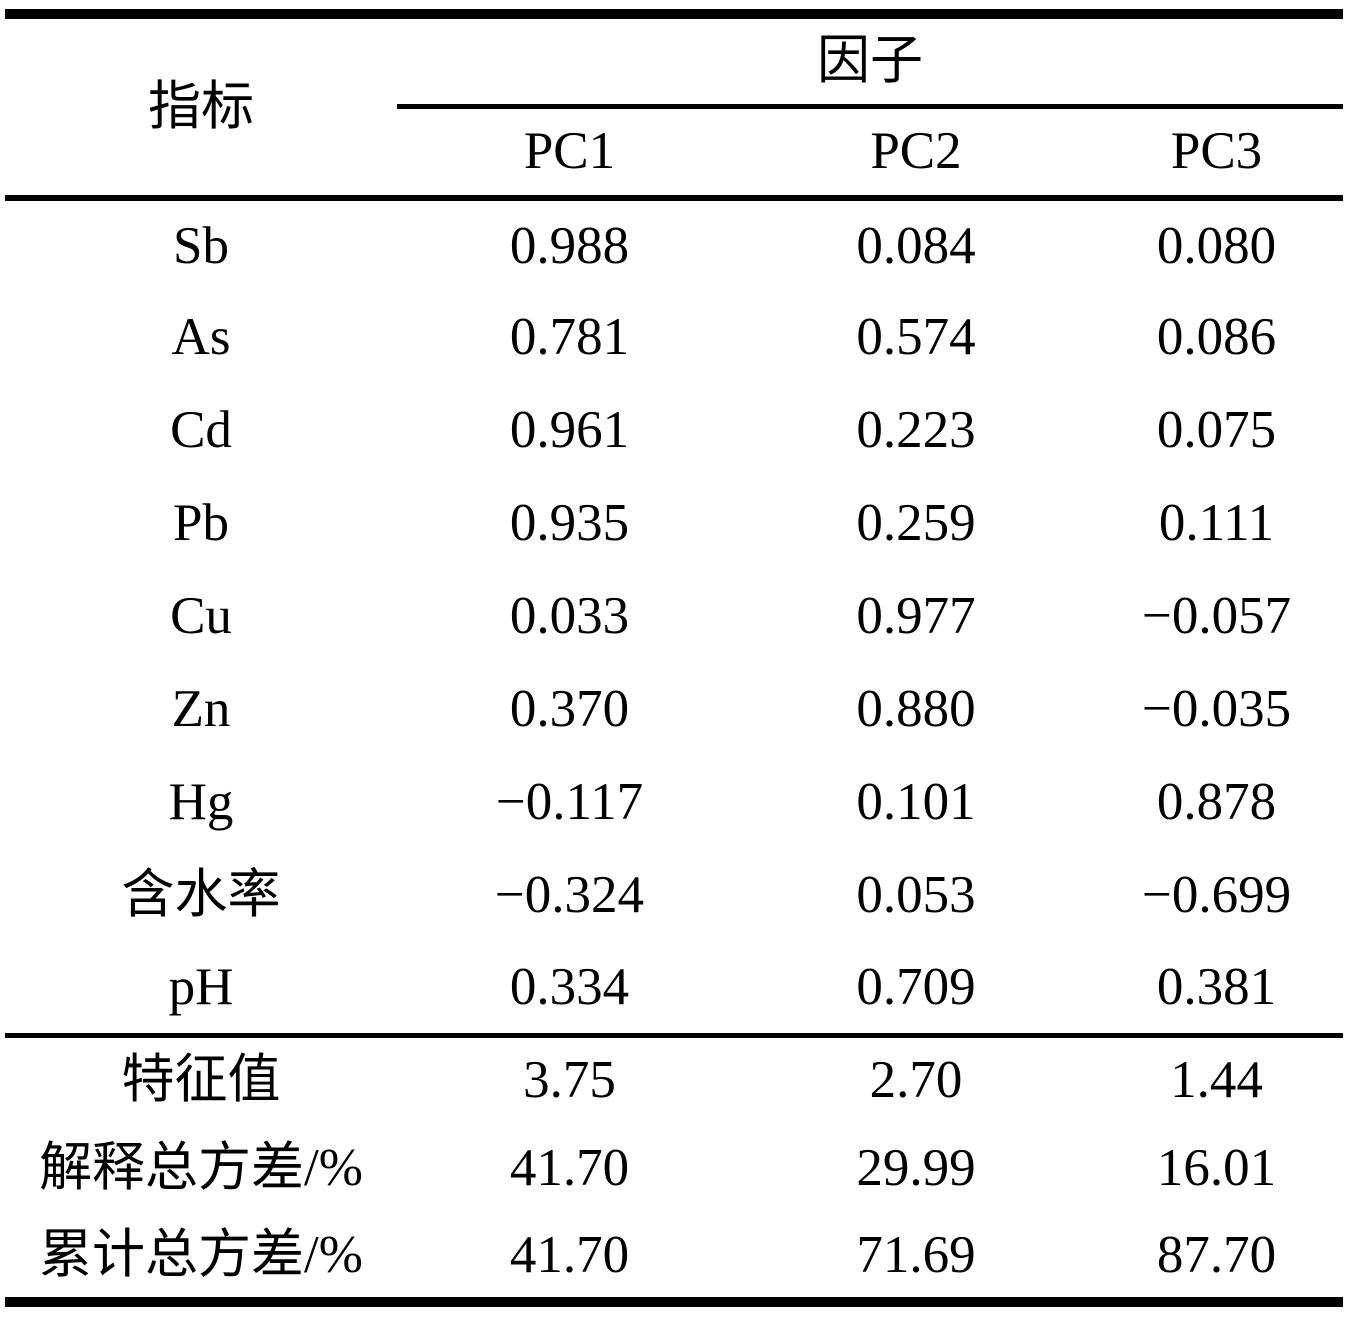 Image resolution: width=1366 pixels, height=1330 pixels. What do you see at coordinates (569, 986) in the screenshot?
I see `value-cell: 0.334` at bounding box center [569, 986].